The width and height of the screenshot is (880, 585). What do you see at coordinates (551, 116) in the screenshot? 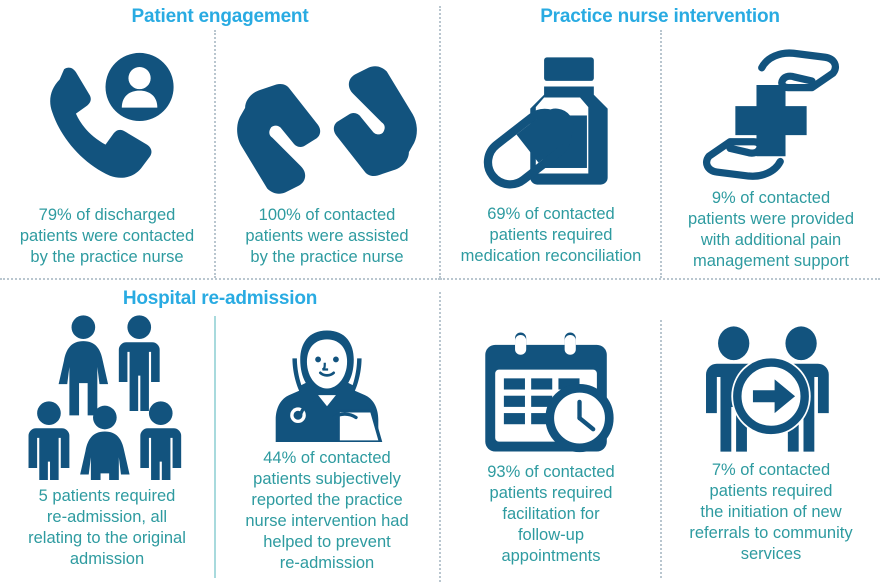
I see `medication-bottle-pills-icon` at bounding box center [551, 116].